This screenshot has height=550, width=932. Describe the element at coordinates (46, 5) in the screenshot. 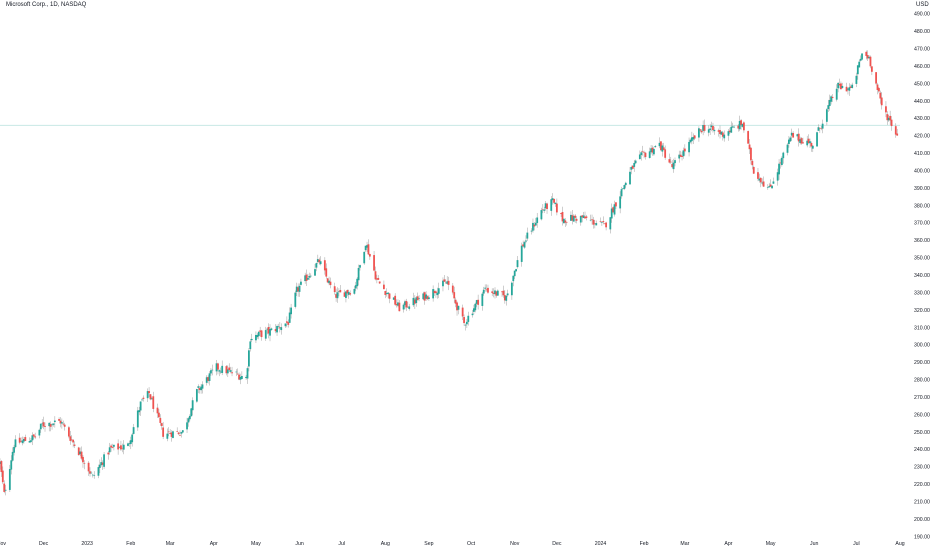

I see `chart-title: Microsoft Corp., 1D, NASDAQ` at that location.